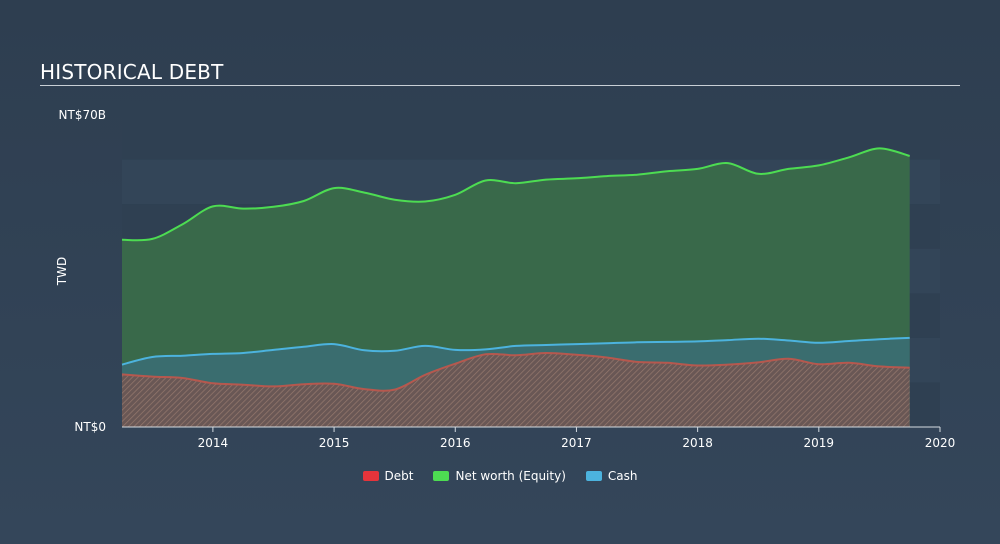  Describe the element at coordinates (455, 443) in the screenshot. I see `x-tick-label: 2016` at that location.